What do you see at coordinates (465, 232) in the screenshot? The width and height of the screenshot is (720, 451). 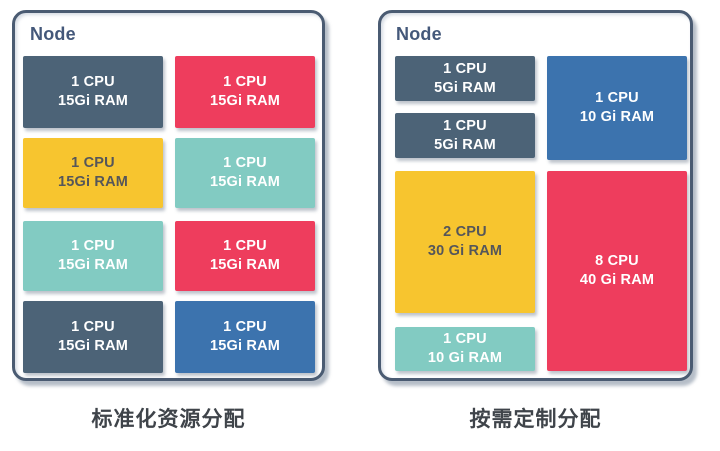 I see `block-line: 2 CPU` at bounding box center [465, 232].